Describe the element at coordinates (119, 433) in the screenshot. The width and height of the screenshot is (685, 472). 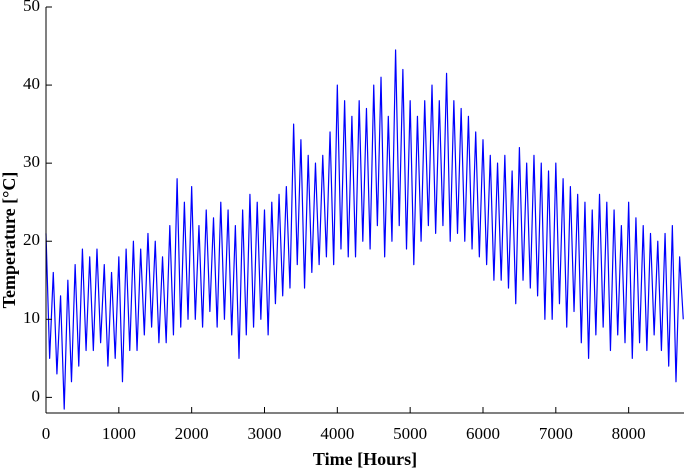
I see `x-tick-label: 1000` at that location.